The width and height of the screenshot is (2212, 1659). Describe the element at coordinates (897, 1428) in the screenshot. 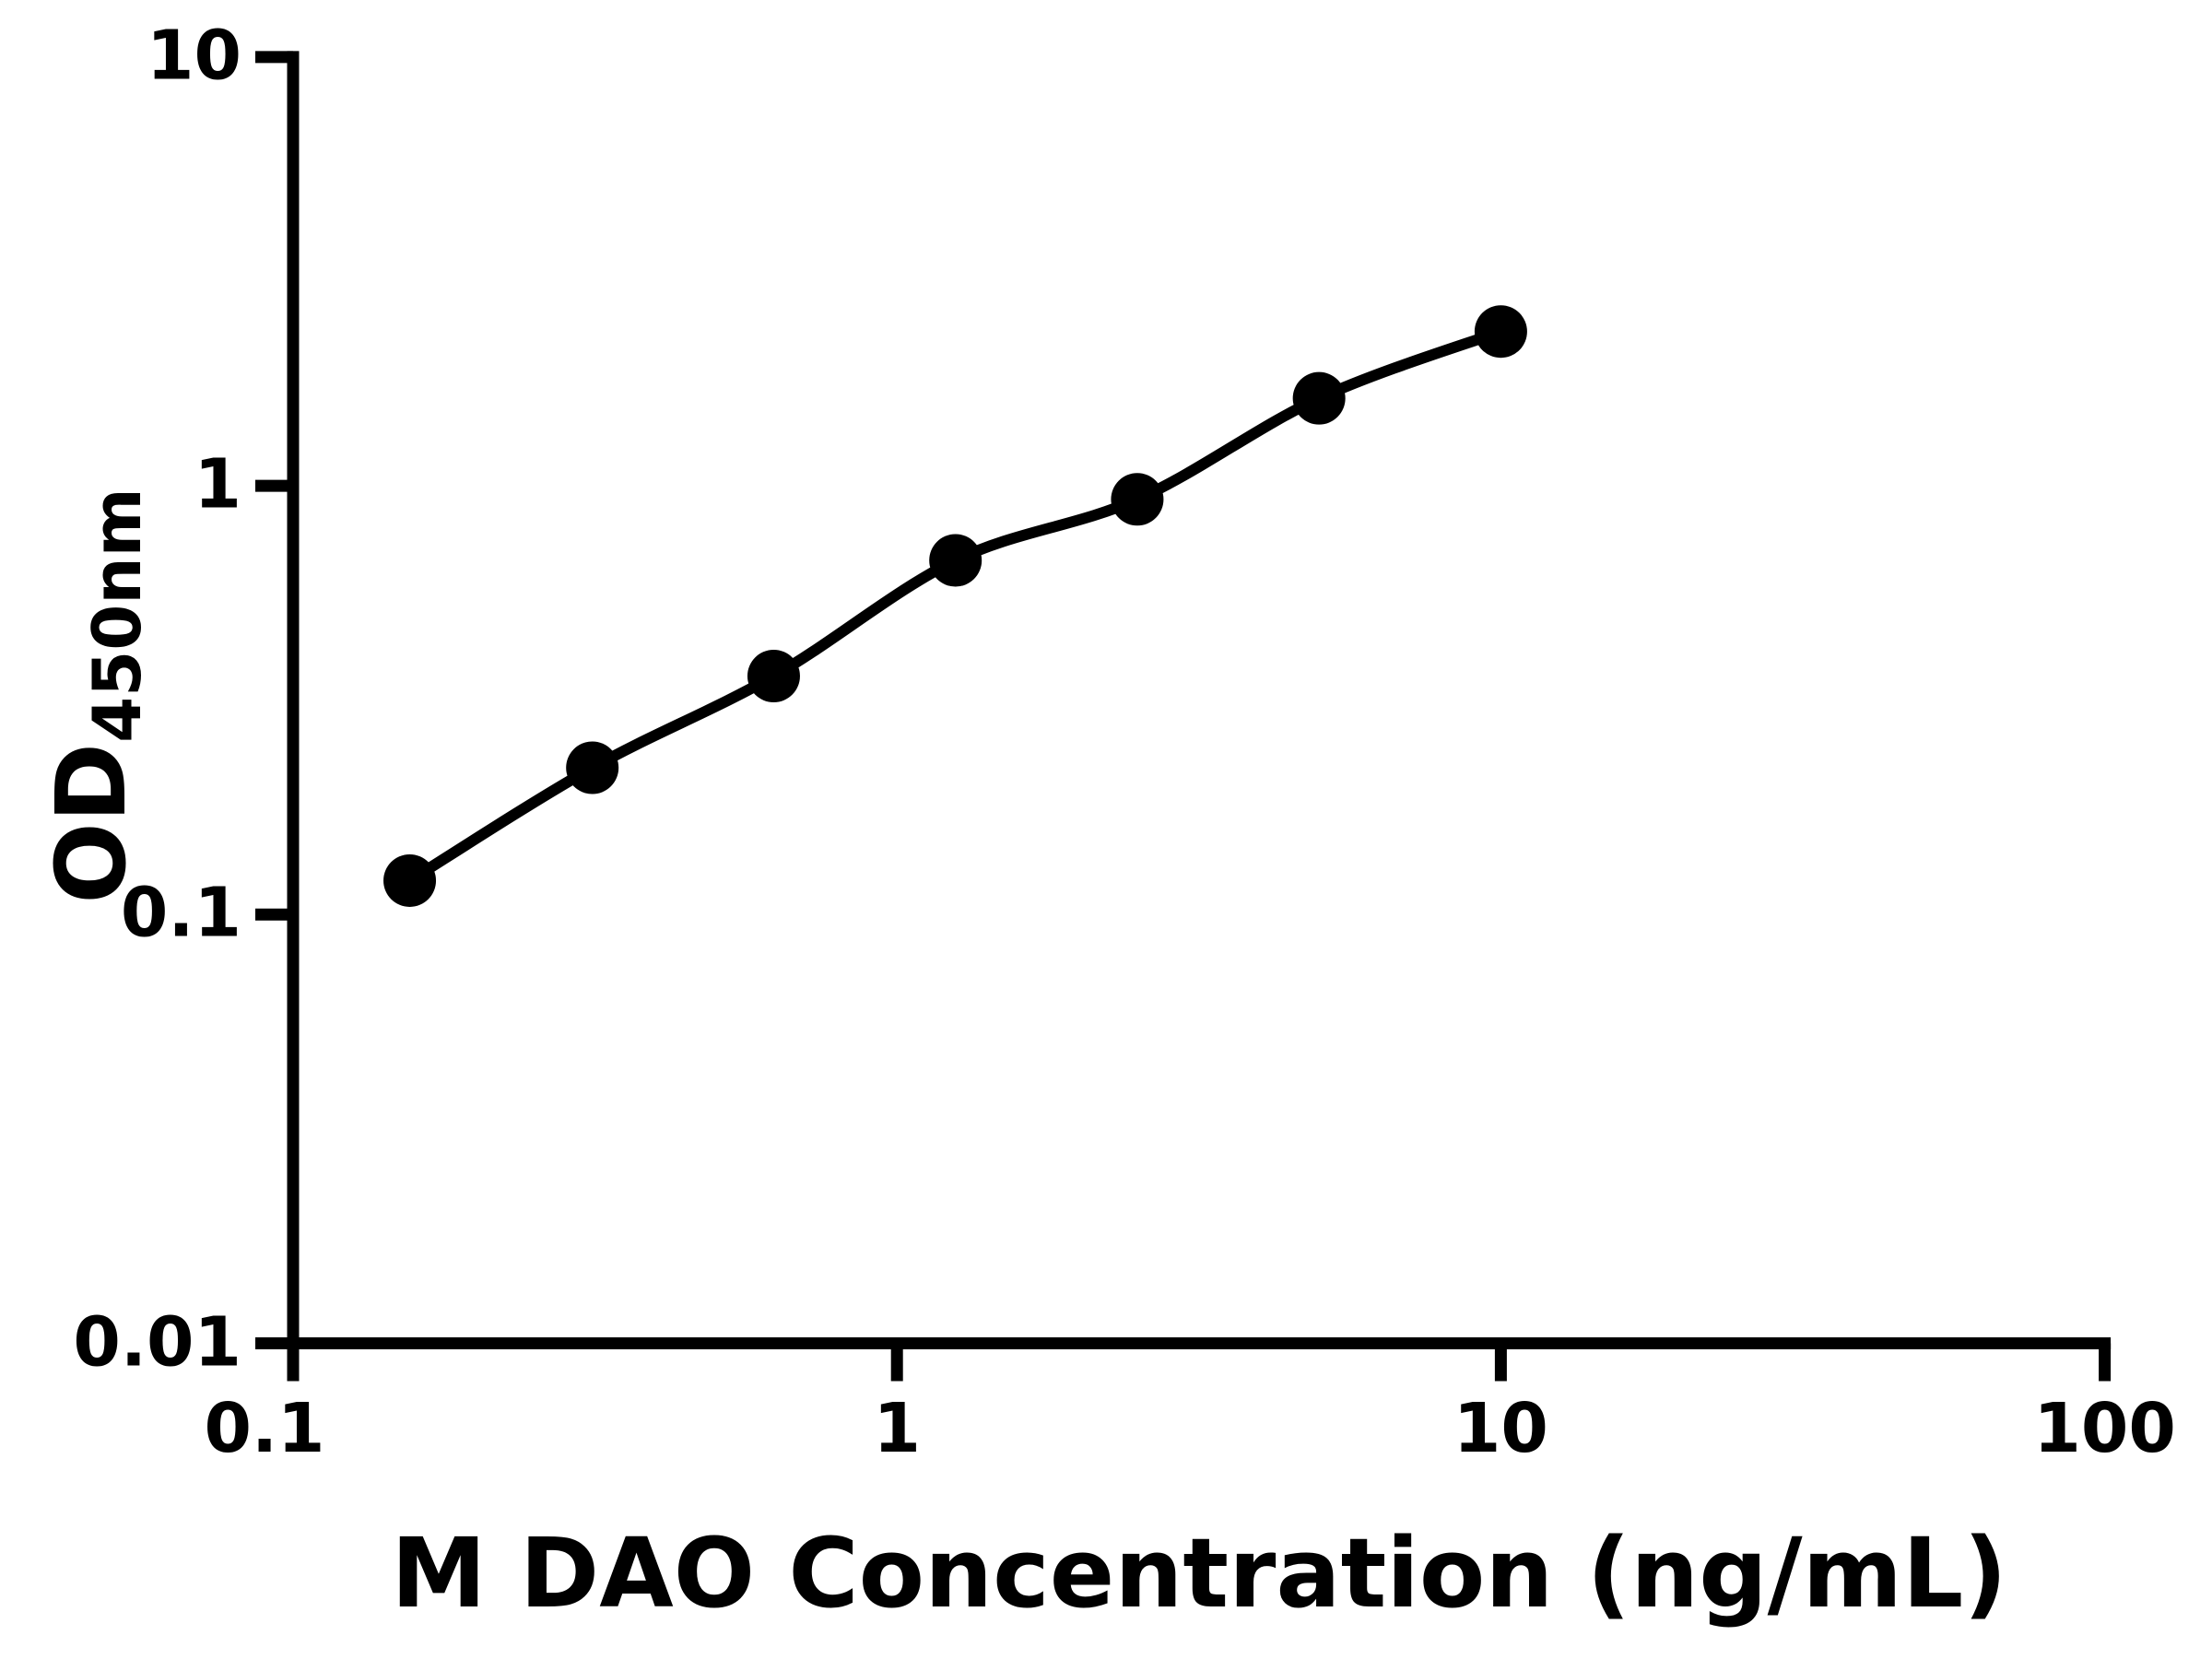

I see `x-tick-label-1: 1` at that location.